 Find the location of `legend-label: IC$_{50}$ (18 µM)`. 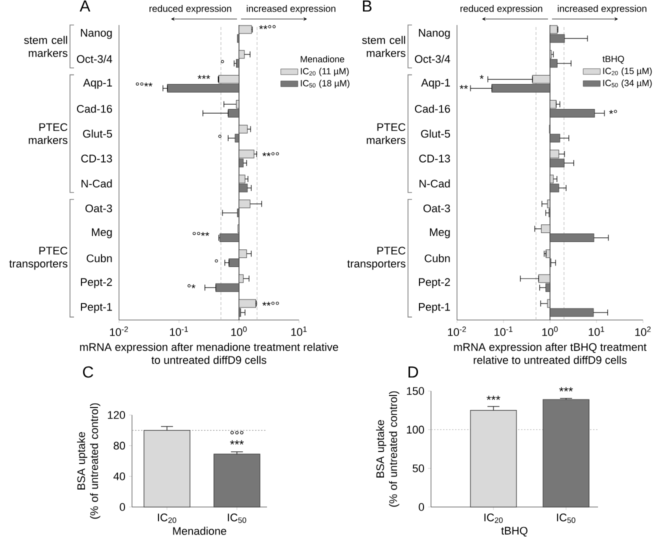

legend-label: IC$_{50}$ (18 µM) is located at coordinates (325, 84).